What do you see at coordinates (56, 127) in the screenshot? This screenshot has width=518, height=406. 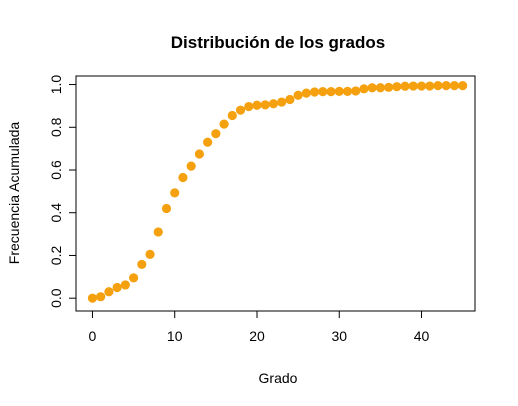 I see `y-tick-label: 0.8` at bounding box center [56, 127].